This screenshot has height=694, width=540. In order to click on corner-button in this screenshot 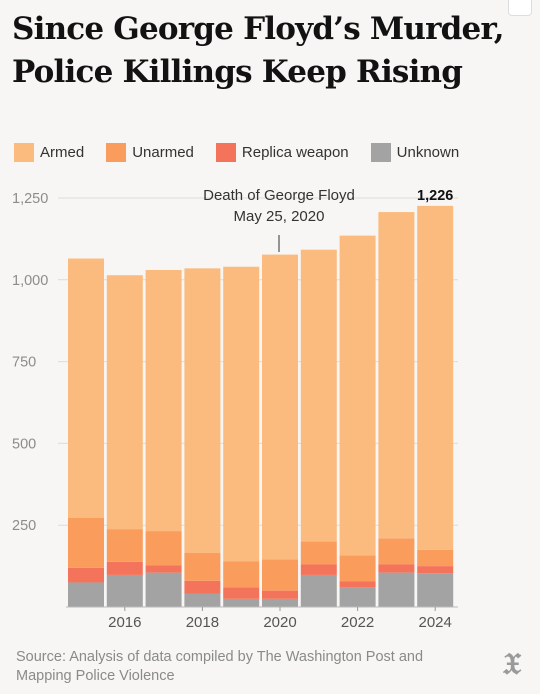, I will do `click(520, 8)`.